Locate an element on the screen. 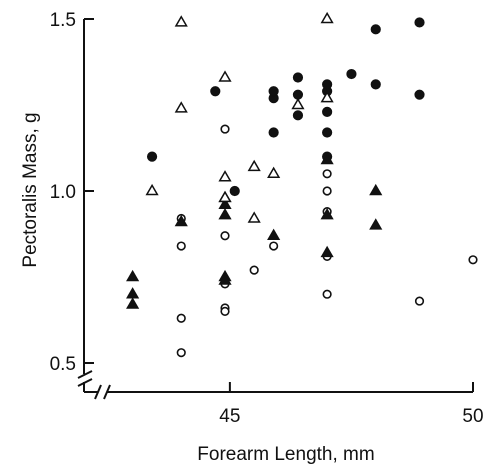 The image size is (487, 471). y-tick-label: 0.5 is located at coordinates (63, 364).